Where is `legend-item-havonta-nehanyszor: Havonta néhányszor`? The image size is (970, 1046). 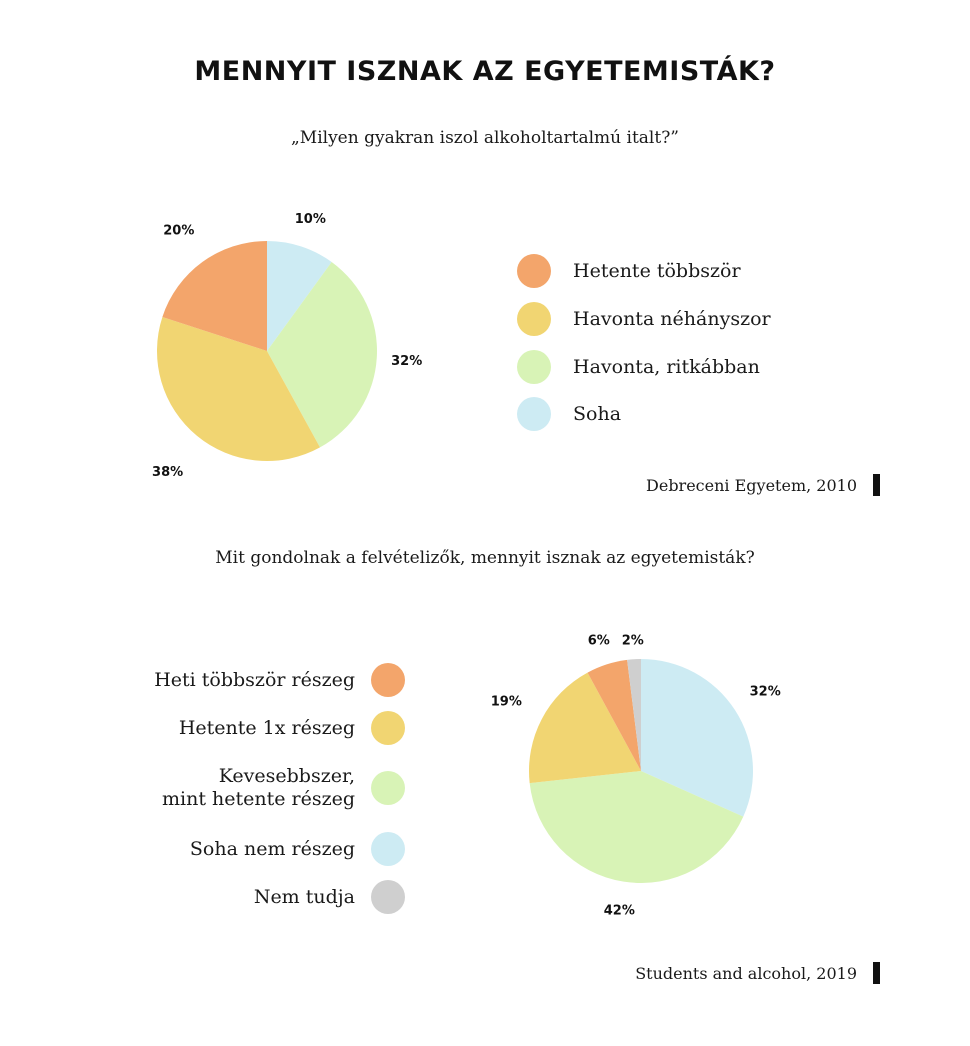 legend-item-havonta-nehanyszor: Havonta néhányszor is located at coordinates (644, 319).